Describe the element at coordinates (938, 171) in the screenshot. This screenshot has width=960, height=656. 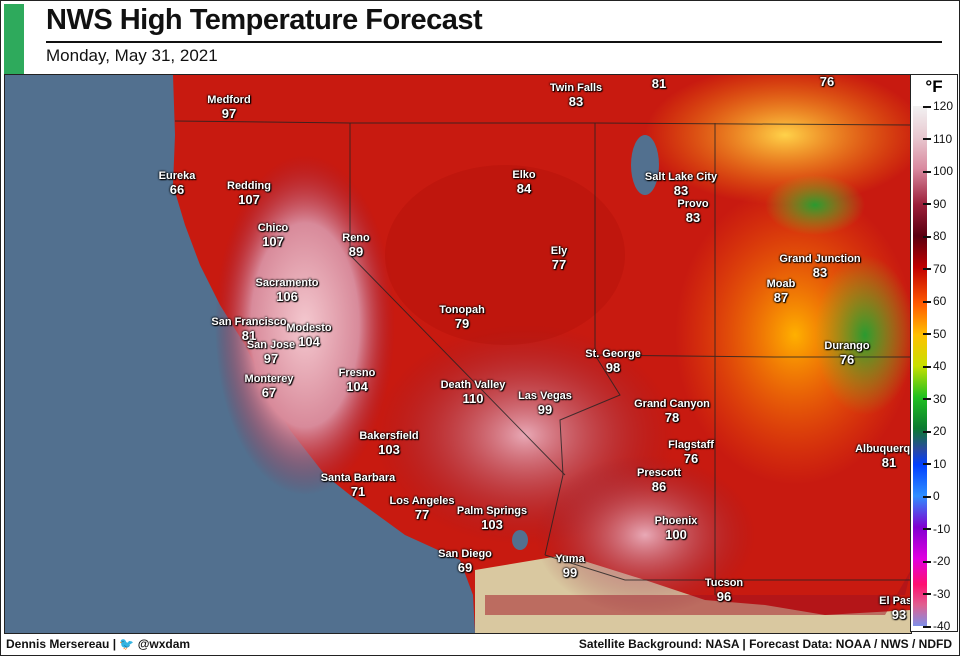
I see `legend-tick: 100` at that location.